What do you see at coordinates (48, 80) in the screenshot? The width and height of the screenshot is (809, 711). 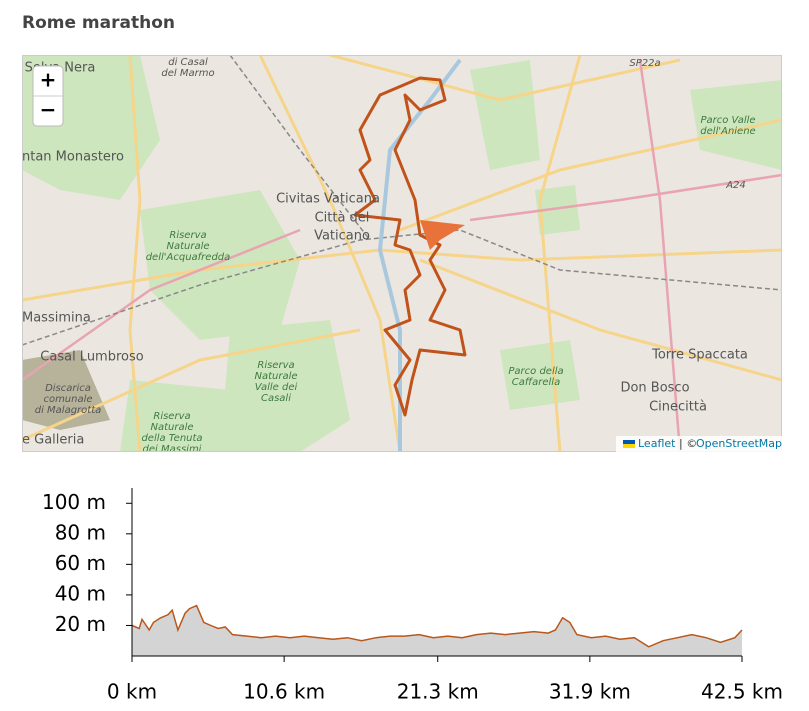 I see `zoom-in: +` at bounding box center [48, 80].